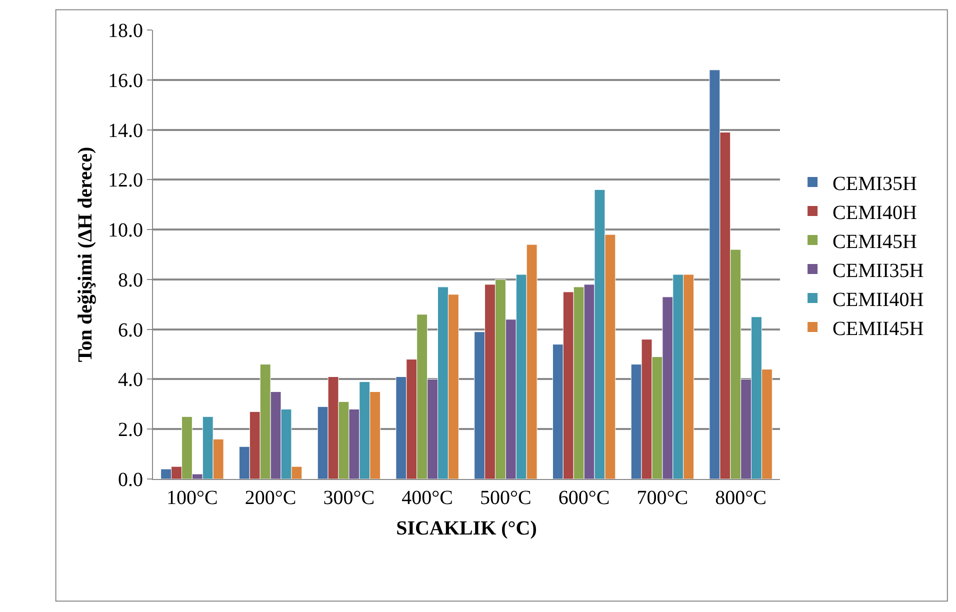 The height and width of the screenshot is (612, 956). What do you see at coordinates (466, 529) in the screenshot?
I see `x-axis-title: SICAKLIK (°C)` at bounding box center [466, 529].